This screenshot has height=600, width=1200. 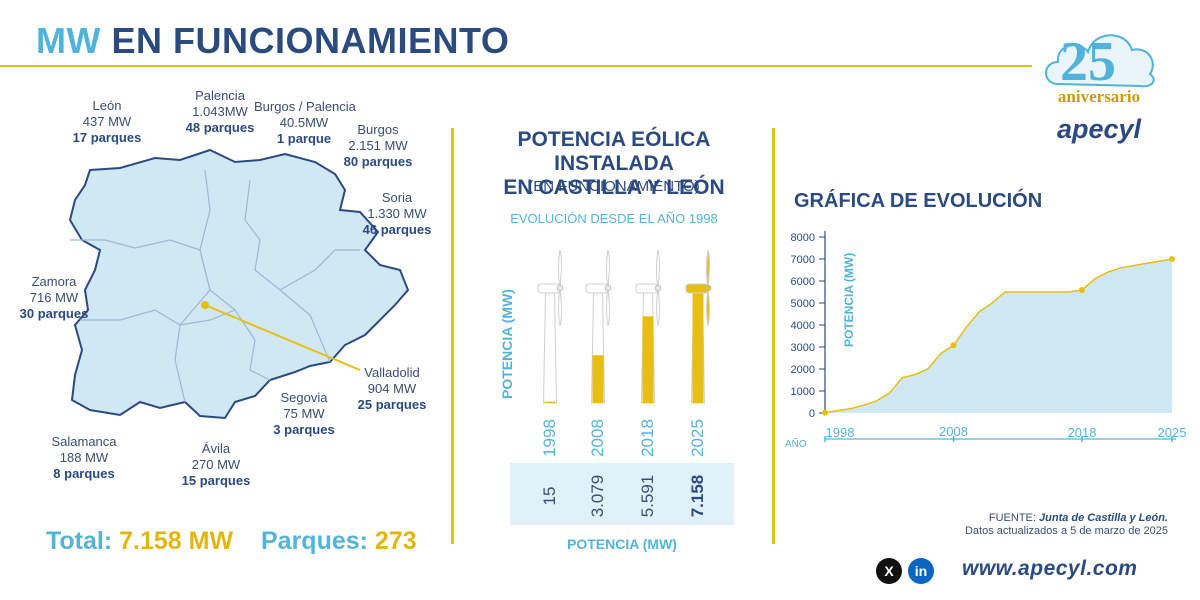 I want to click on x-tick-label: 2025, so click(x=1172, y=432).